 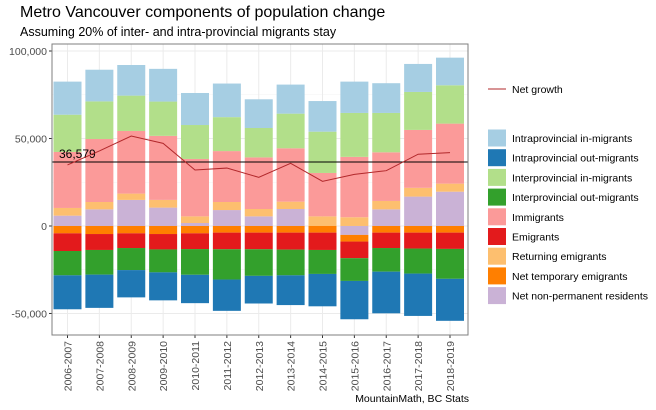 What do you see at coordinates (418, 192) in the screenshot?
I see `bar-returning-emigrants-2017-2018` at bounding box center [418, 192].